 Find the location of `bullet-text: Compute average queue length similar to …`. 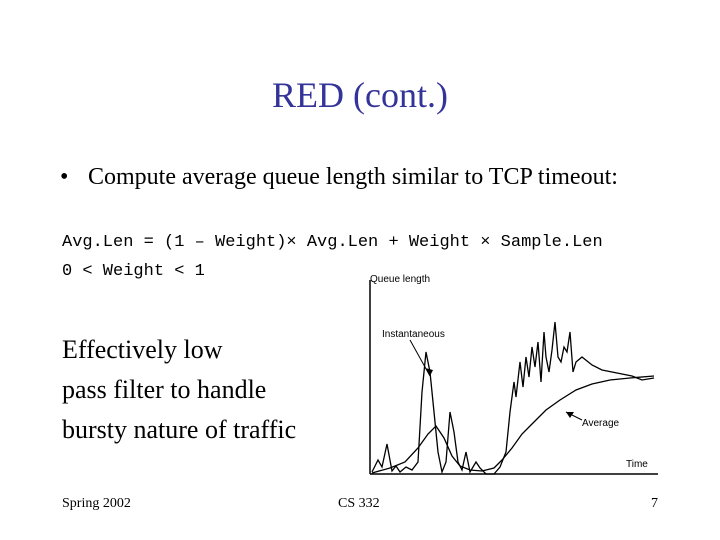

bullet-text: Compute average queue length similar to … is located at coordinates (353, 177).